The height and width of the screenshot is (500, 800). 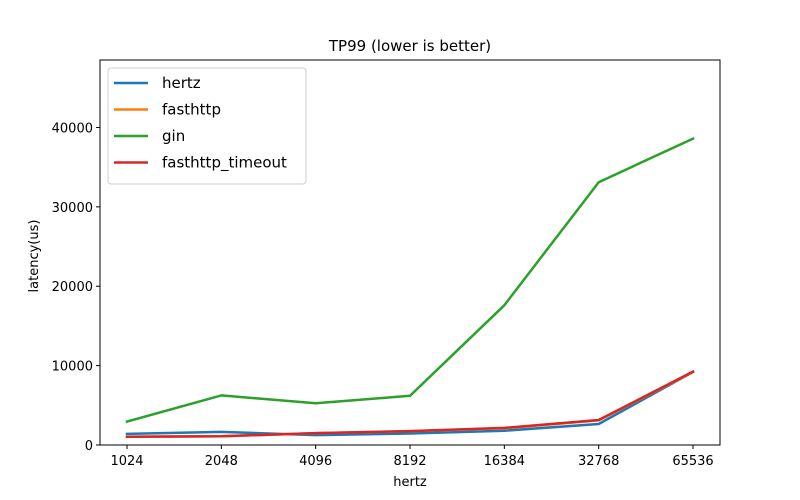 I want to click on chart-title: TP99 (lower is better), so click(x=409, y=46).